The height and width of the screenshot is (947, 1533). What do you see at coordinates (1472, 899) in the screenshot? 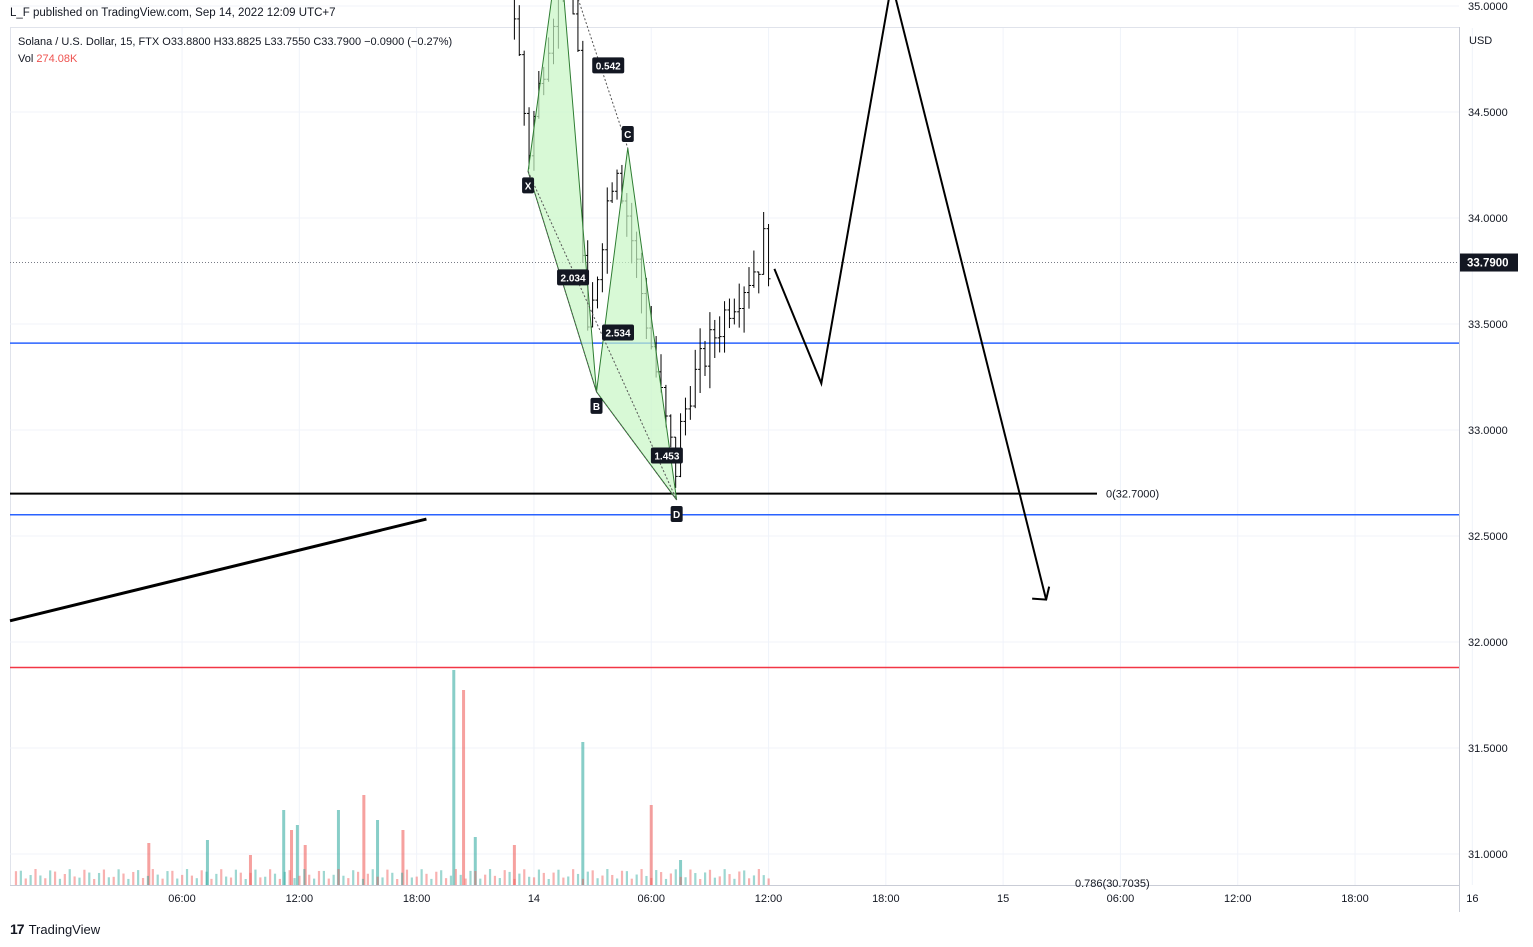
I see `time-tick-label: 16` at bounding box center [1472, 899].